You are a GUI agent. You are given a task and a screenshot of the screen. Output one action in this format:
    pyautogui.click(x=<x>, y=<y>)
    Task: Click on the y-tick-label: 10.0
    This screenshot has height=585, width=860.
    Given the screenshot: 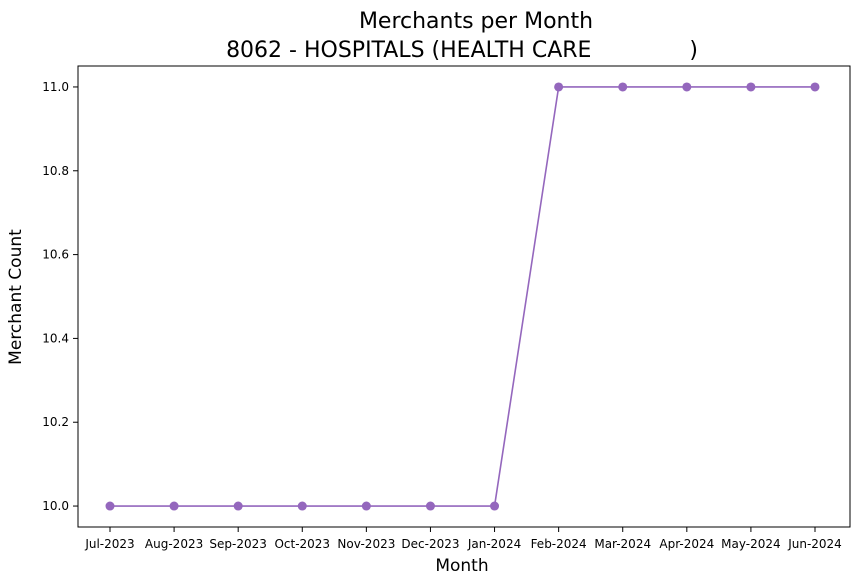 What is the action you would take?
    pyautogui.click(x=55, y=506)
    